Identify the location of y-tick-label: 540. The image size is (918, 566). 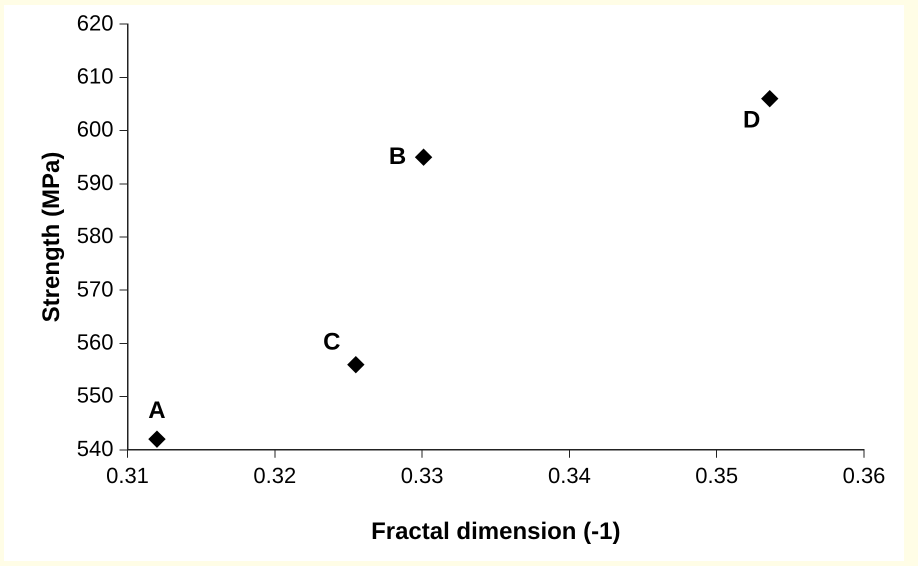
(95, 448).